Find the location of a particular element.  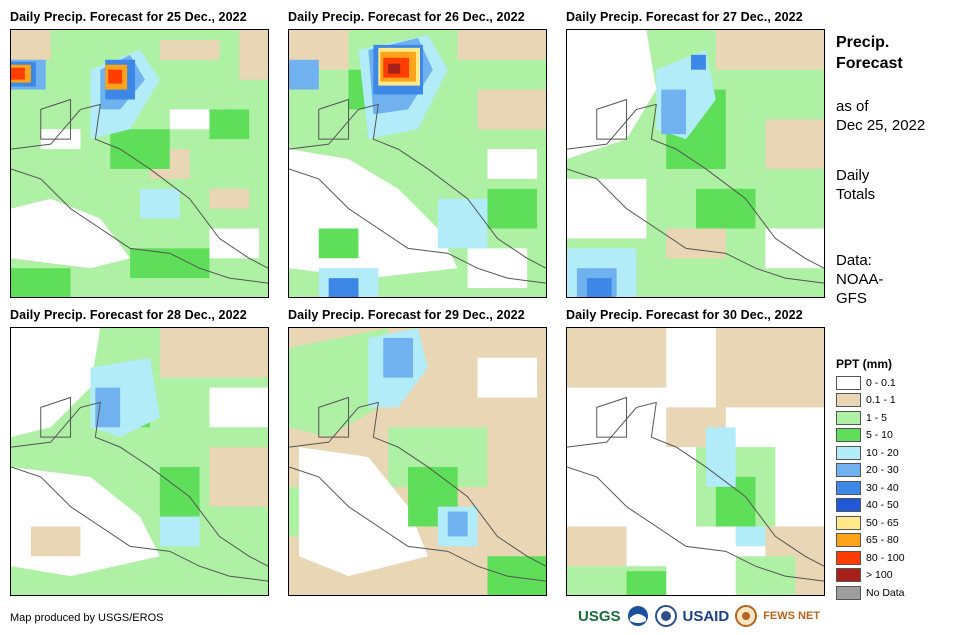

panel-title-29: Daily Precip. Forecast for 29 Dec., 2022 is located at coordinates (406, 315).